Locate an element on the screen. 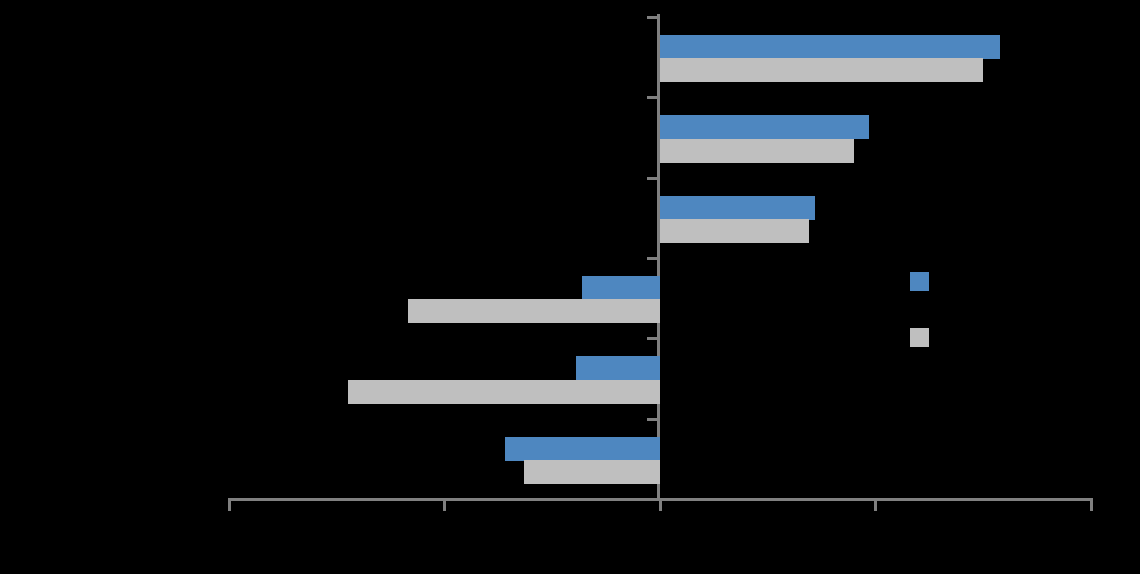 This screenshot has height=574, width=1140. legend-swatch-series-blue is located at coordinates (919, 281).